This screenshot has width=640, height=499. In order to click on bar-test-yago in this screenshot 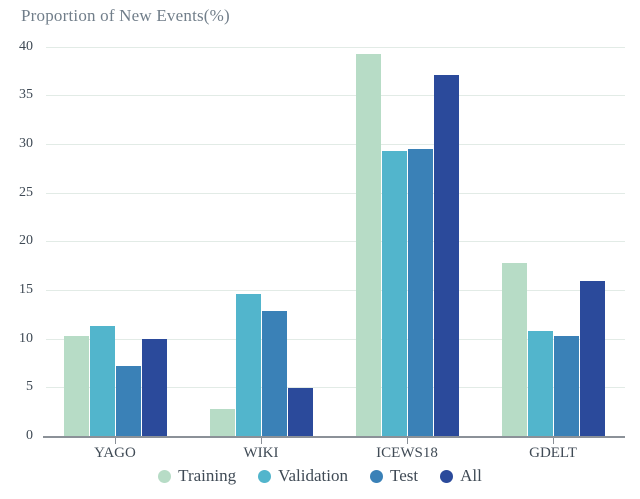, I will do `click(128, 400)`.